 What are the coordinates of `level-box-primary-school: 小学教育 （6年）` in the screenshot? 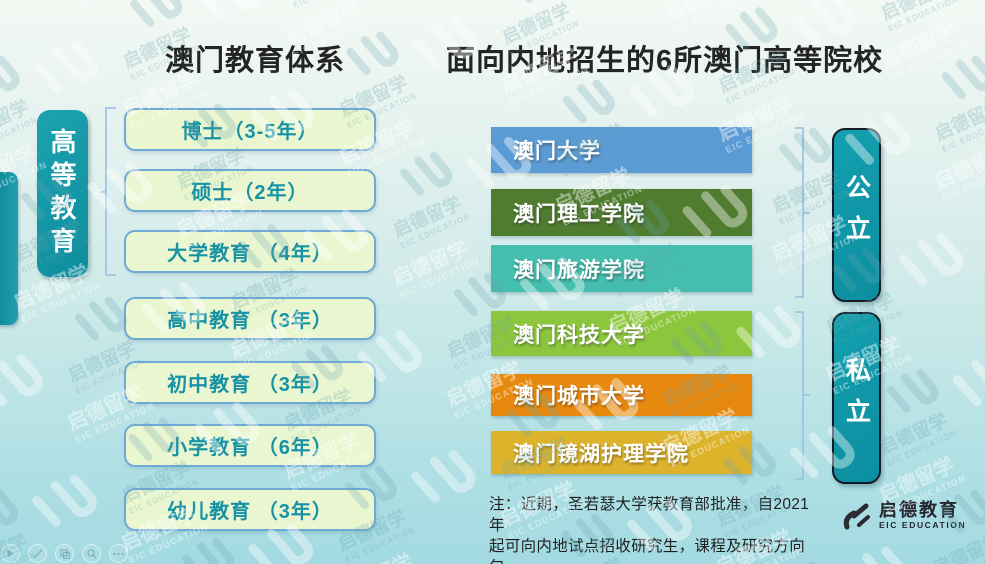 It's located at (250, 445).